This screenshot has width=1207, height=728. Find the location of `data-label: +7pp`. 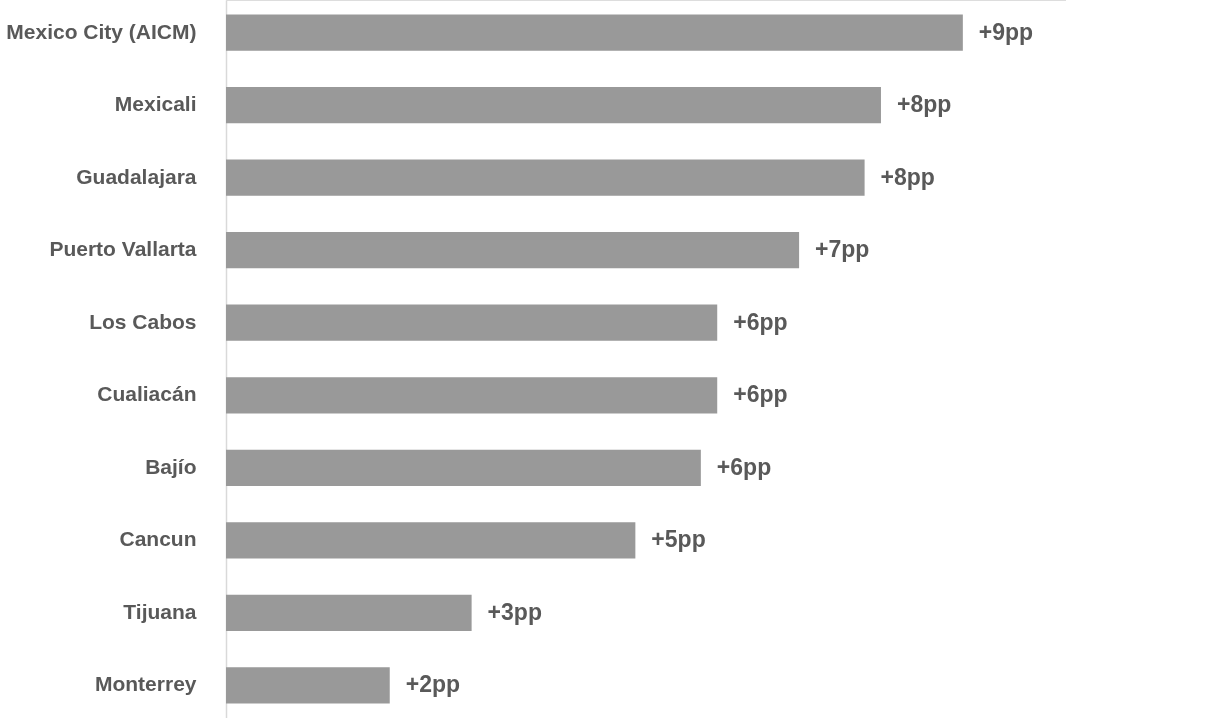

data-label: +7pp is located at coordinates (842, 249).